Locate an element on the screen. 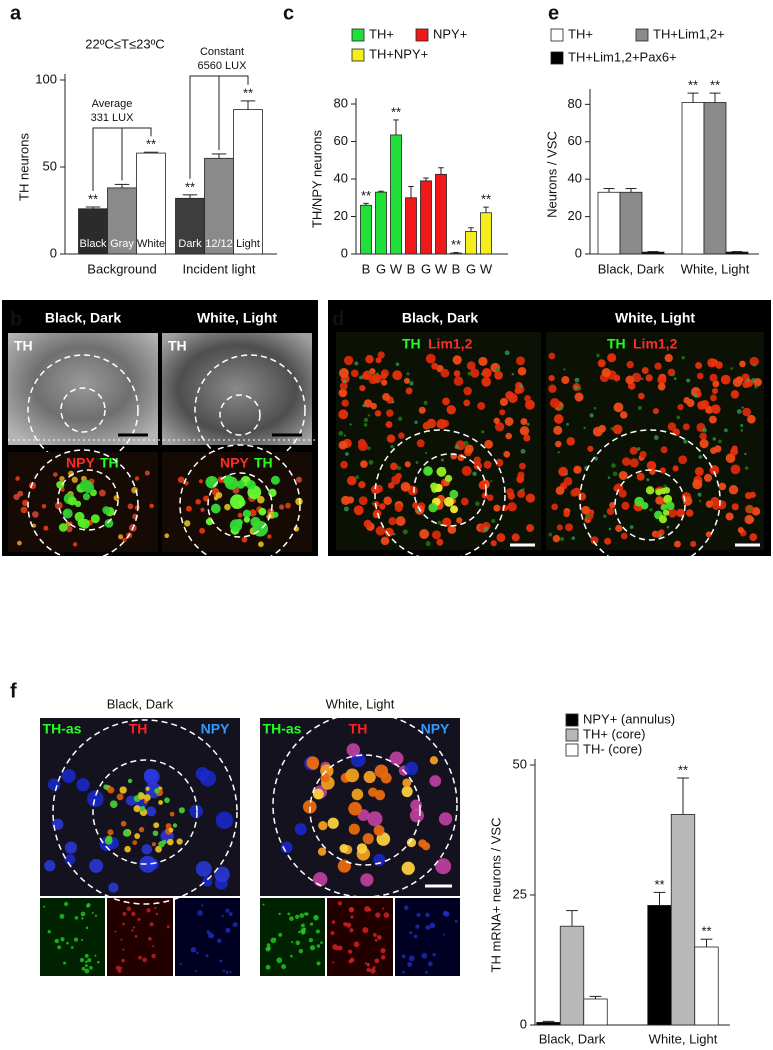 The width and height of the screenshot is (773, 1050). x-tick-label: Light is located at coordinates (248, 244).